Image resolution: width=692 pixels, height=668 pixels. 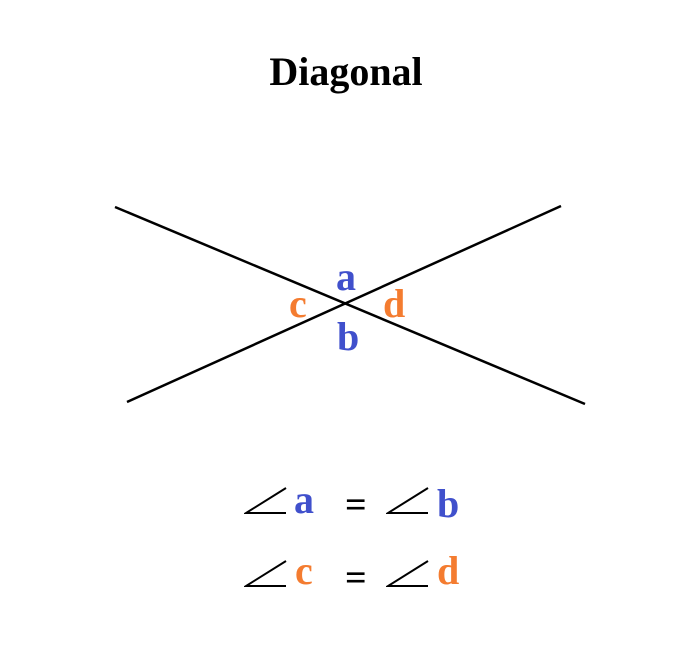 What do you see at coordinates (356, 578) in the screenshot?
I see `equation-2-equals: =` at bounding box center [356, 578].